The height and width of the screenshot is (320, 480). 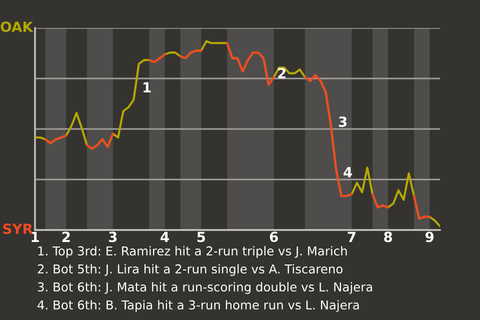 What do you see at coordinates (192, 252) in the screenshot?
I see `text: 1. Top 3rd: E. Ramirez hit a 2-run triple vs J. Marich` at bounding box center [192, 252].